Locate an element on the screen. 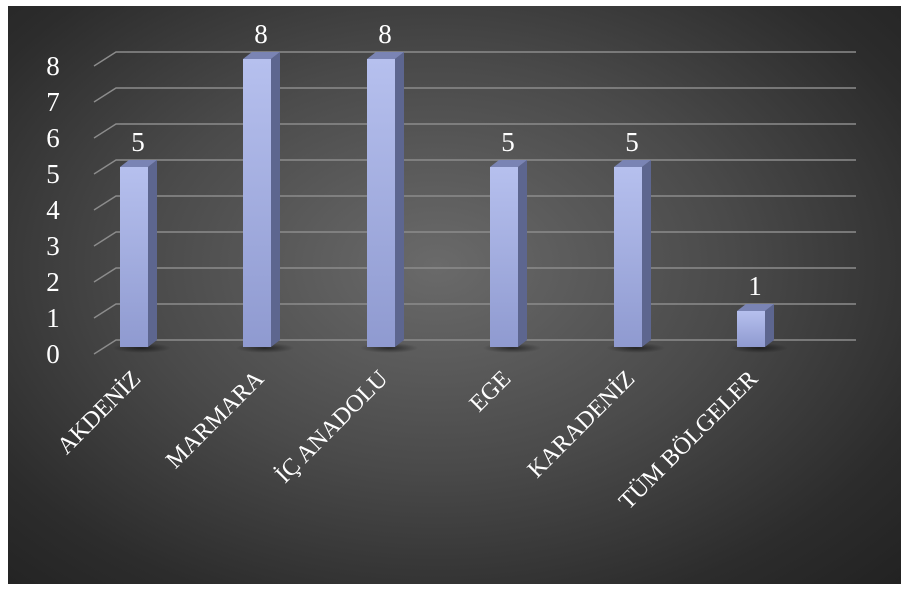  y-tick-label: 8 is located at coordinates (53, 66).